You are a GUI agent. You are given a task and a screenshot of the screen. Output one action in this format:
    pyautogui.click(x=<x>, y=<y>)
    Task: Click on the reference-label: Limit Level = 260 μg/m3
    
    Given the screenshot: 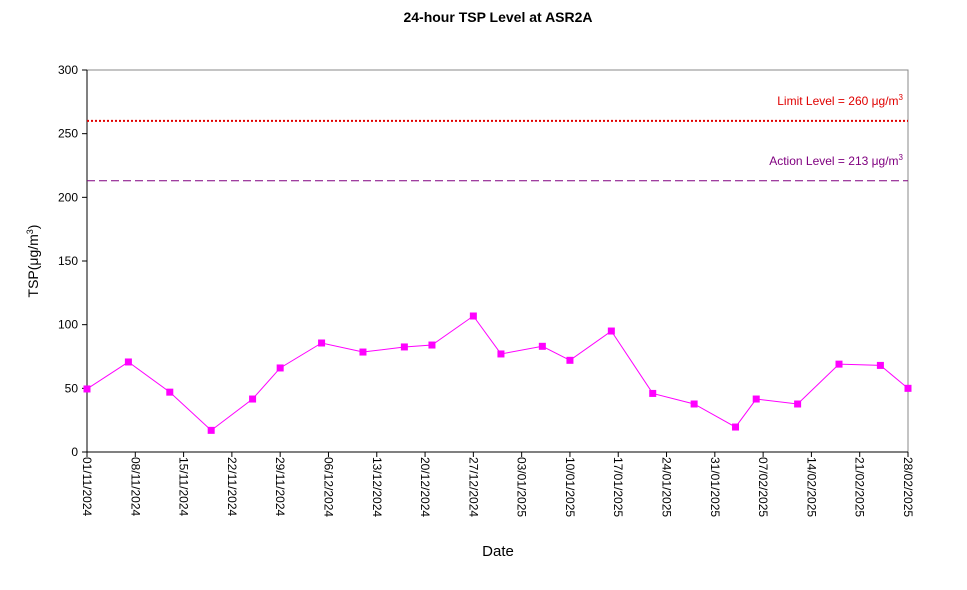 What is the action you would take?
    pyautogui.click(x=840, y=100)
    